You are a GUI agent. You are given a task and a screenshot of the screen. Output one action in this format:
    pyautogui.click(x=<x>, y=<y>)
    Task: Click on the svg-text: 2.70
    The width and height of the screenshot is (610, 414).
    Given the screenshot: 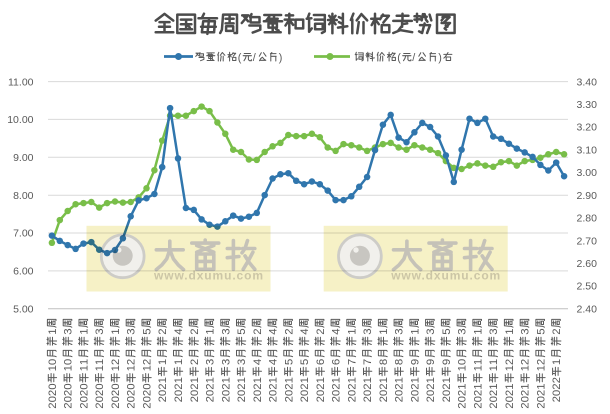 What is the action you would take?
    pyautogui.click(x=587, y=241)
    